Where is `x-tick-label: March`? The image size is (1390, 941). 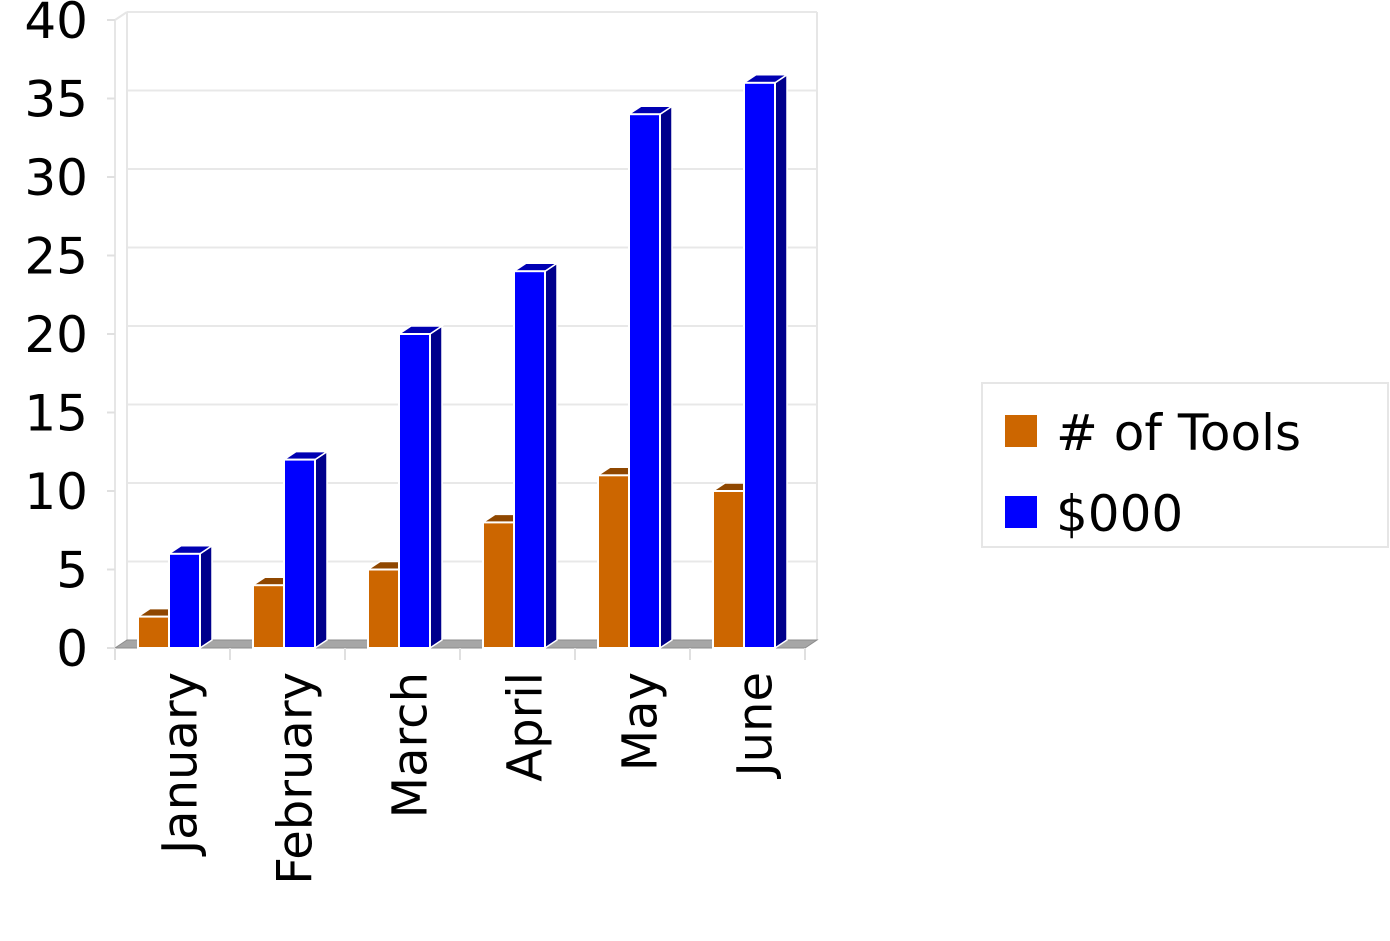 x-tick-label: March is located at coordinates (411, 745).